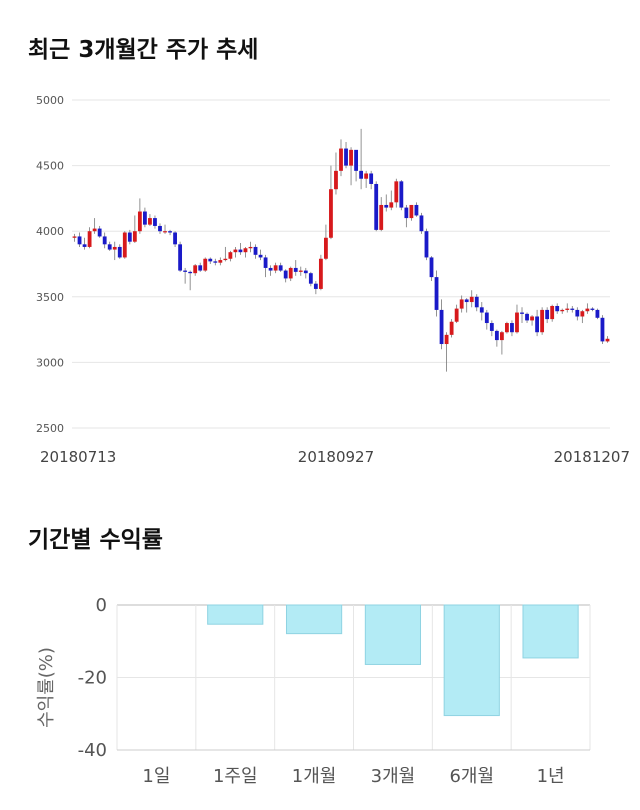  I want to click on x-tick-label: 1년, so click(551, 776).